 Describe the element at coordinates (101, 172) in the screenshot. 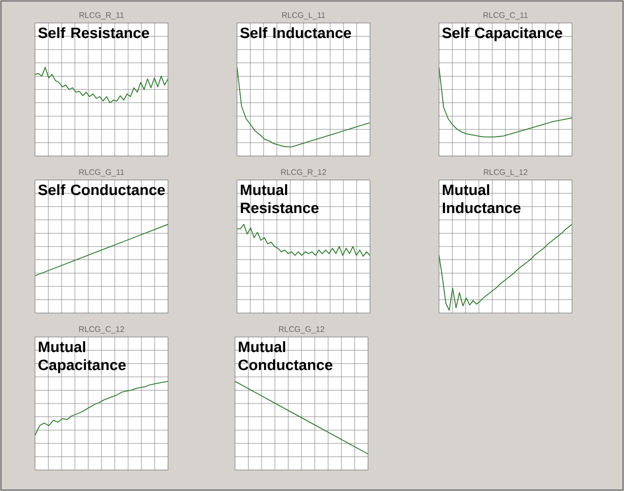

I see `chart-title: RLCG_G_11` at that location.